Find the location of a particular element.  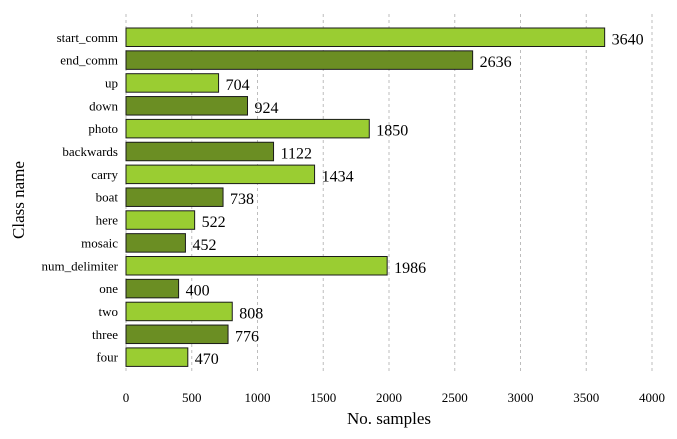

x-tick-labels: 0 500 1000 1500 2000 2500 3000 3500 4000 is located at coordinates (394, 397).